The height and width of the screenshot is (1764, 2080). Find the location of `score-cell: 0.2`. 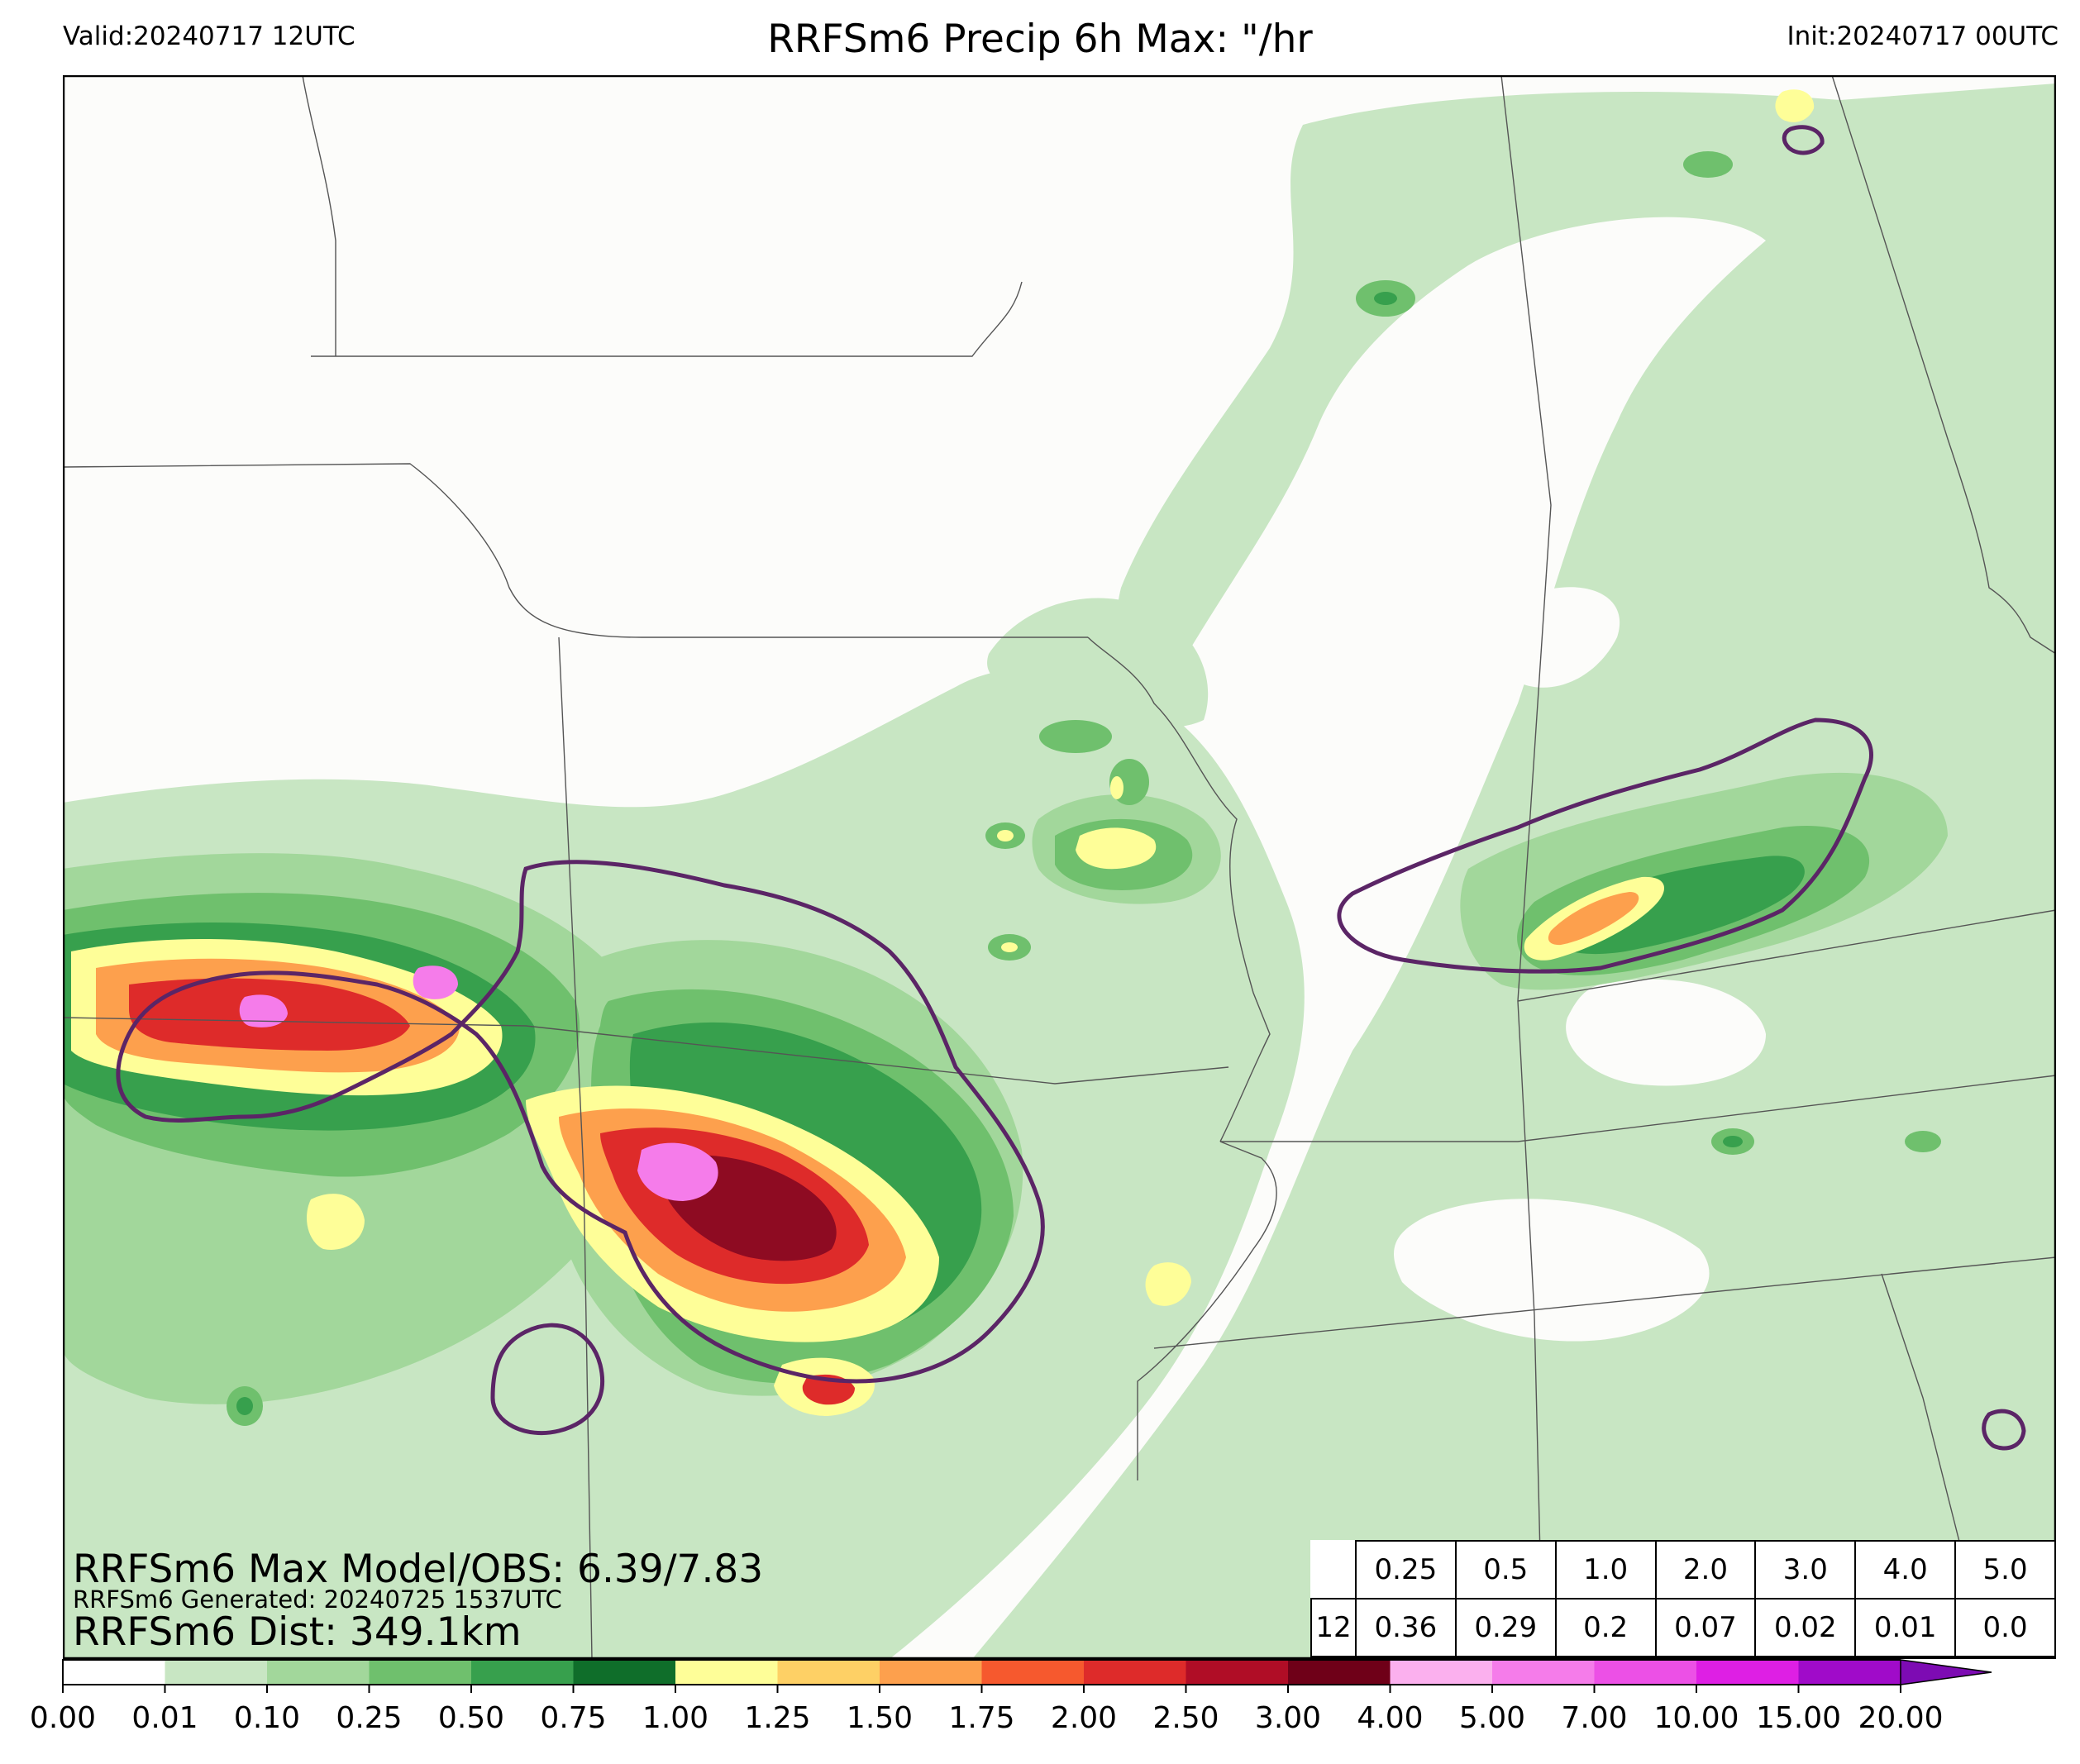

score-cell: 0.2 is located at coordinates (1605, 1628).